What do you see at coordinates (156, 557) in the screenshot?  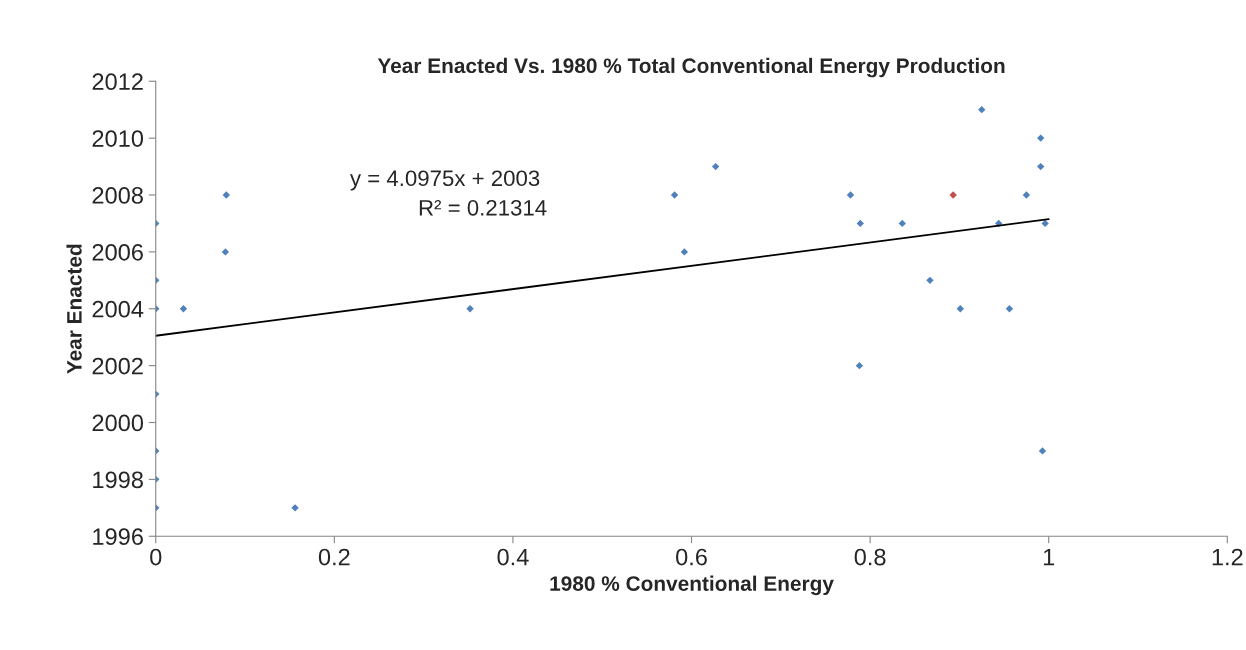 I see `x-tick-label: 0` at bounding box center [156, 557].